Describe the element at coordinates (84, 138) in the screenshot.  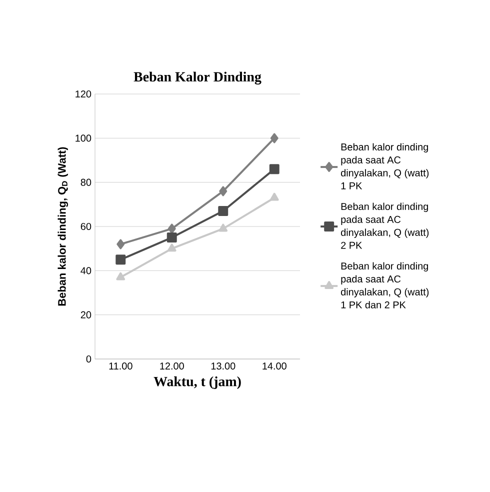
I see `y-tick-label: 100` at that location.